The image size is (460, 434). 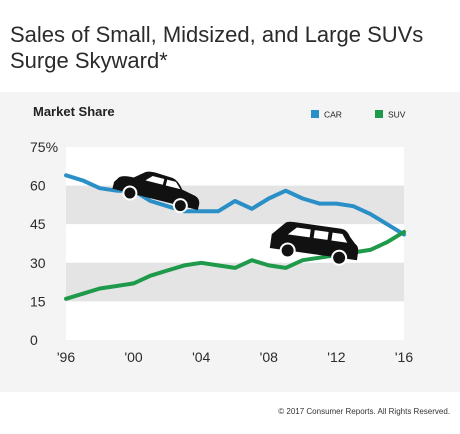 I want to click on x-tick-label: '08, so click(x=269, y=357).